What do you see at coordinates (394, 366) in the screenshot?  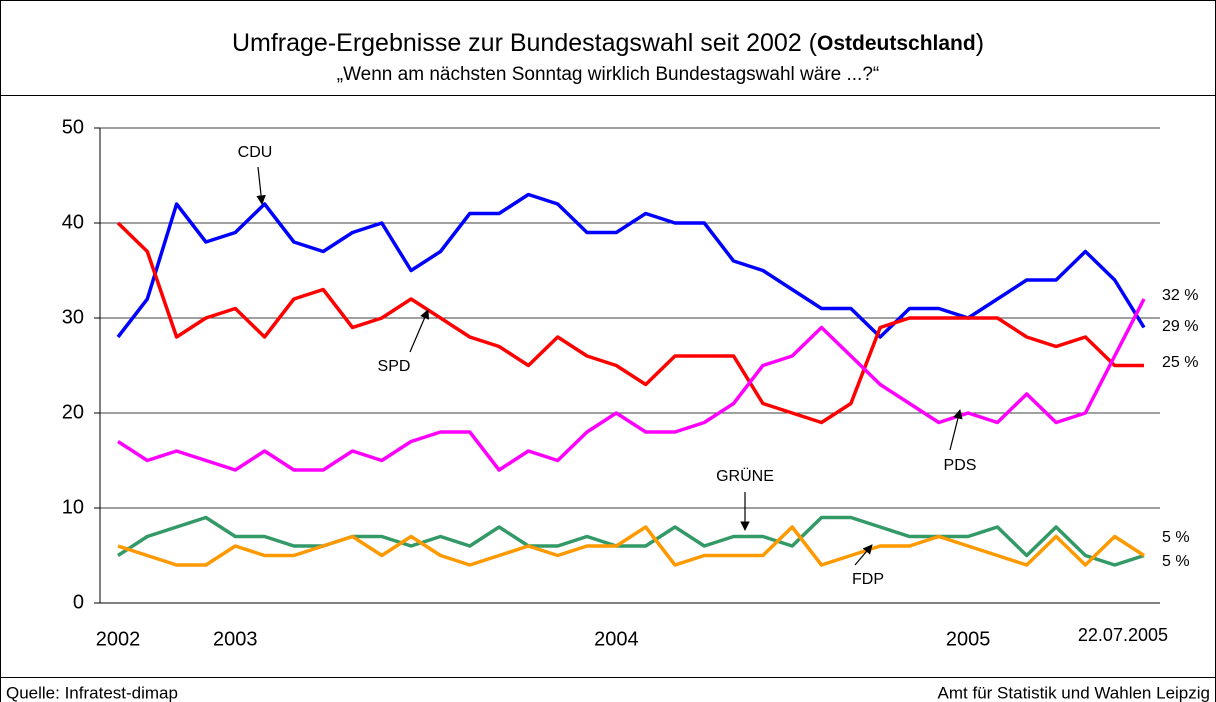 I see `series-annotation: SPD` at bounding box center [394, 366].